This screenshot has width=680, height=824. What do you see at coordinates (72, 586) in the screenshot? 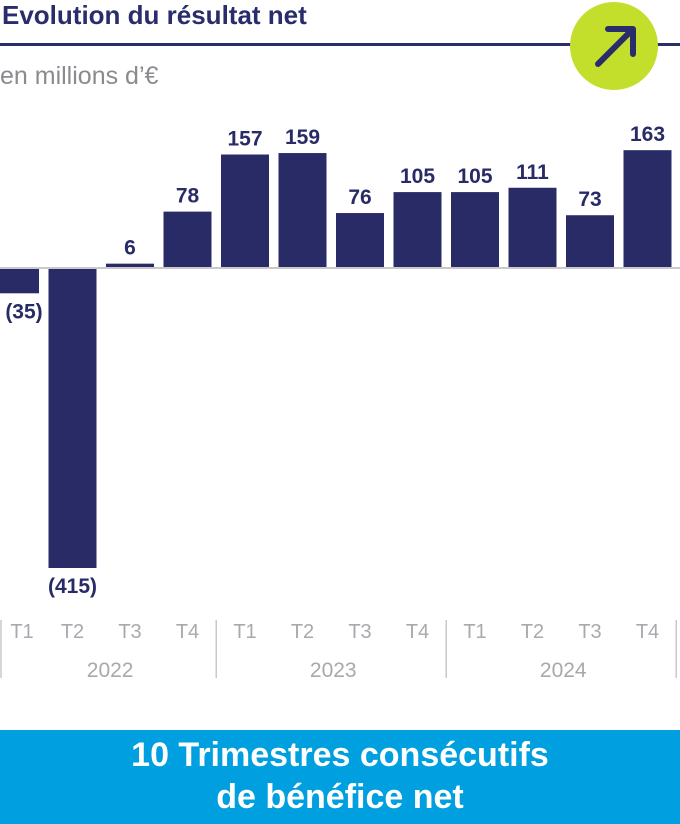
I see `data-label: (415)` at bounding box center [72, 586].